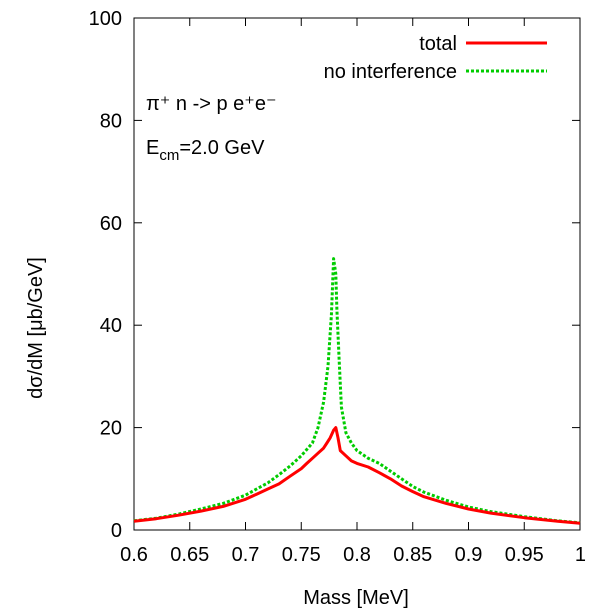 This screenshot has height=613, width=592. I want to click on x-axis-title: Mass [MeV], so click(356, 598).